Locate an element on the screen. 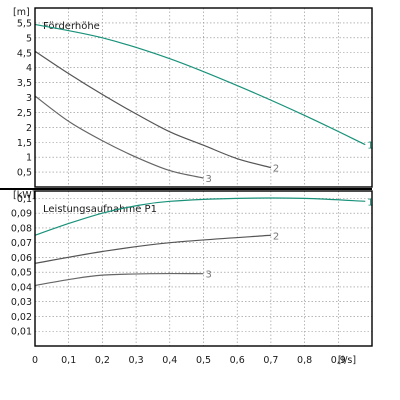 The height and width of the screenshot is (400, 400). x-tick-label: 0 is located at coordinates (35, 360).